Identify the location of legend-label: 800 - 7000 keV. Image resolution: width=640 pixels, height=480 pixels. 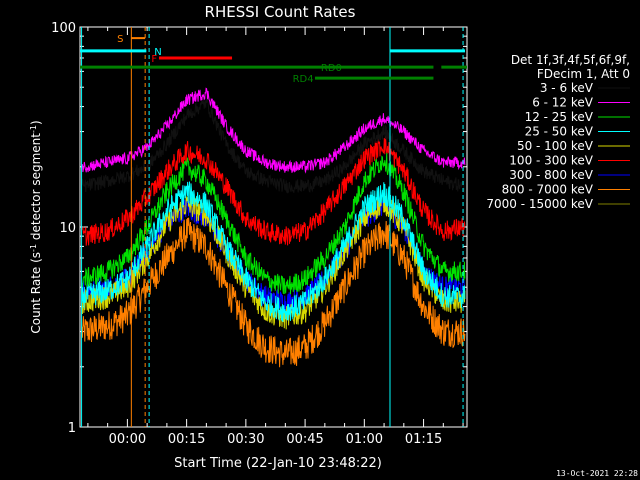
(548, 190).